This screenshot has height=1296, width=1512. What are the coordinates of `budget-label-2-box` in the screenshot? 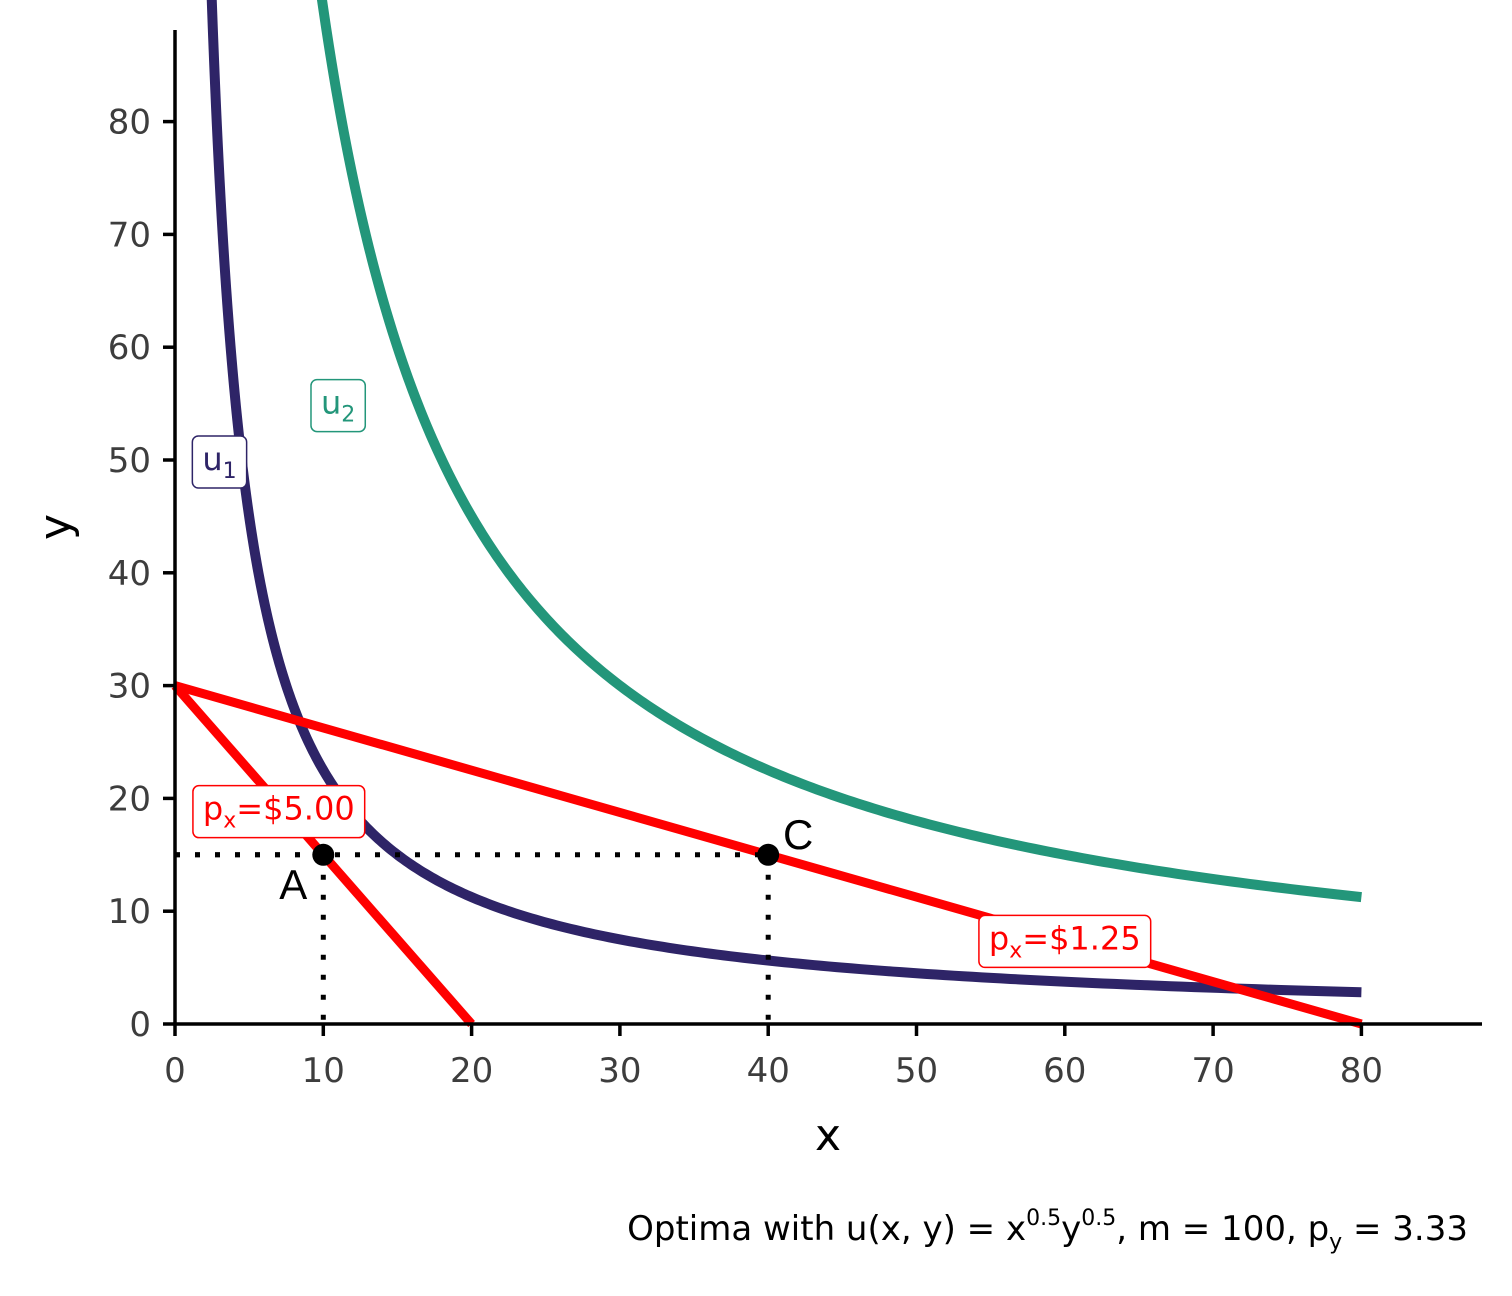 It's located at (1065, 941).